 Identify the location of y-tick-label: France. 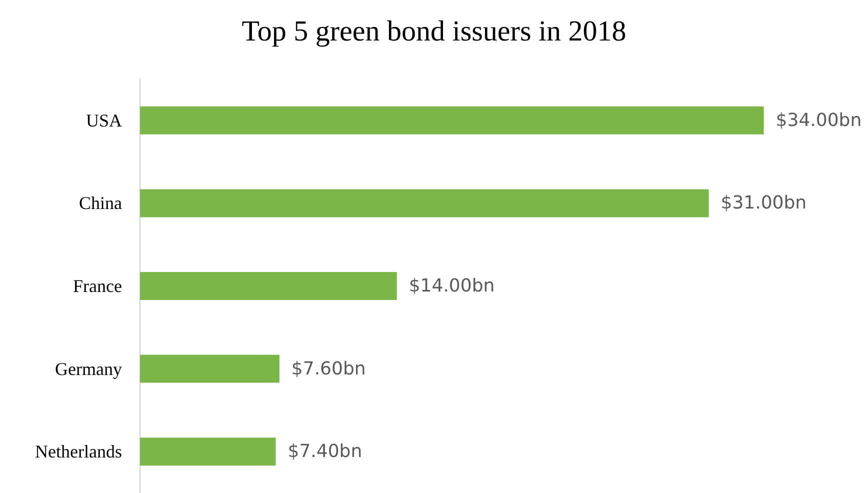
(97, 286).